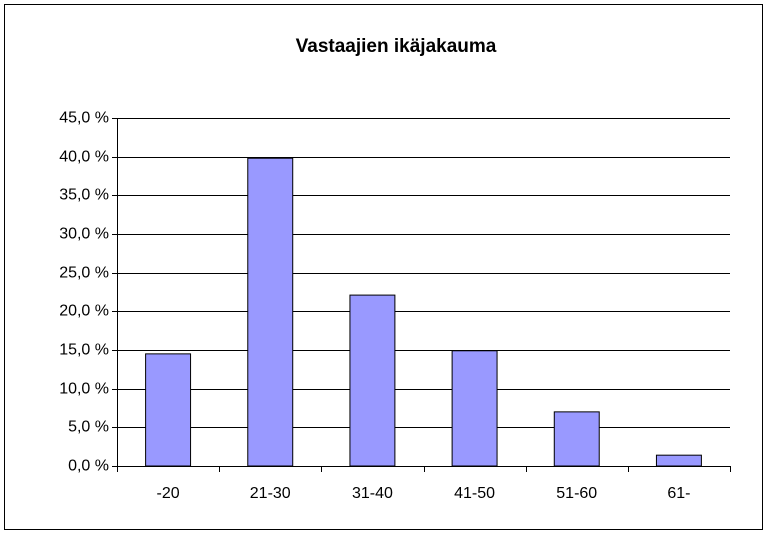 Image resolution: width=767 pixels, height=533 pixels. I want to click on y-tick-label: 10,0 %, so click(84, 389).